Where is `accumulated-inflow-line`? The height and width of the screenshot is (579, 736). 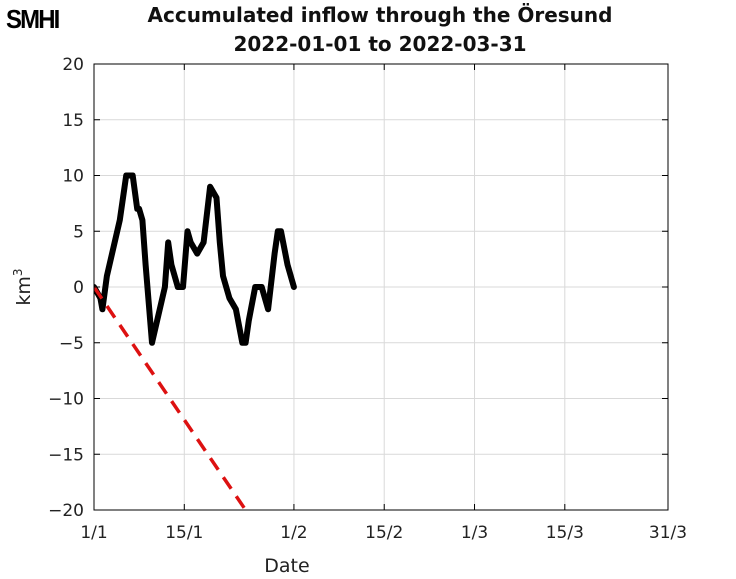
accumulated-inflow-line is located at coordinates (195, 259).